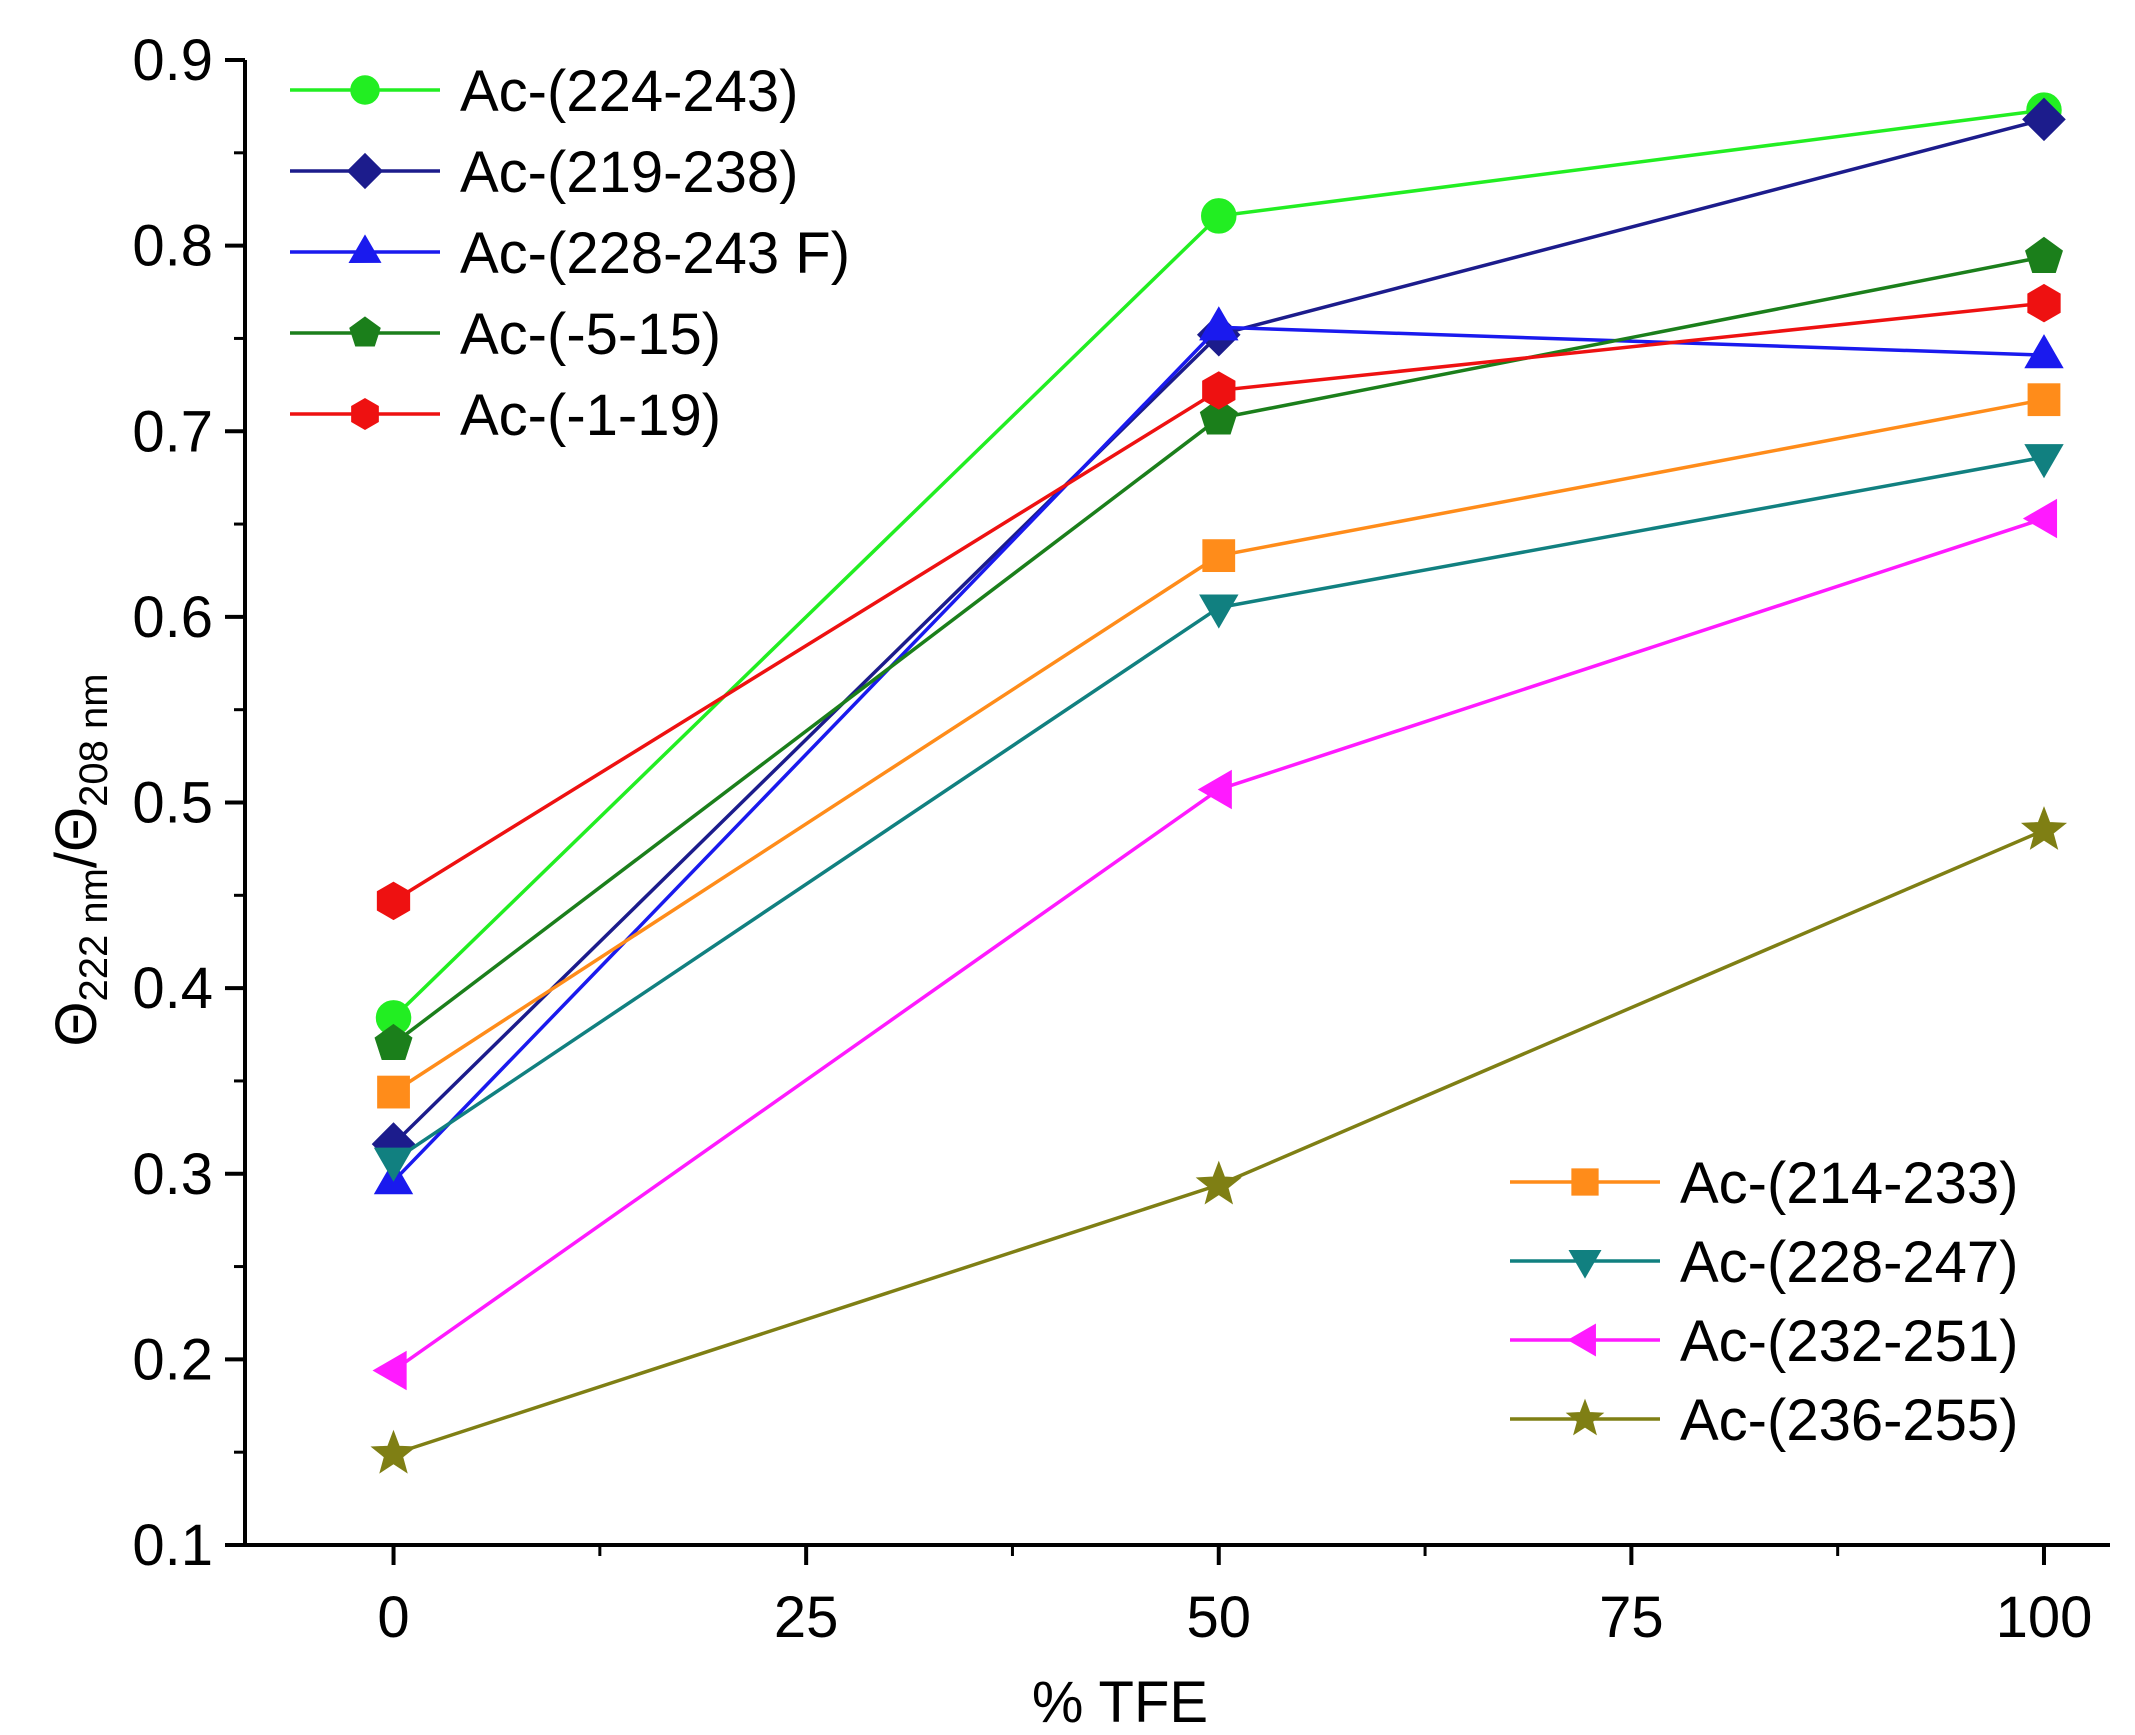 This screenshot has height=1735, width=2135. What do you see at coordinates (1849, 1420) in the screenshot?
I see `legend-label-ac-236-255: Ac-(236-255)` at bounding box center [1849, 1420].